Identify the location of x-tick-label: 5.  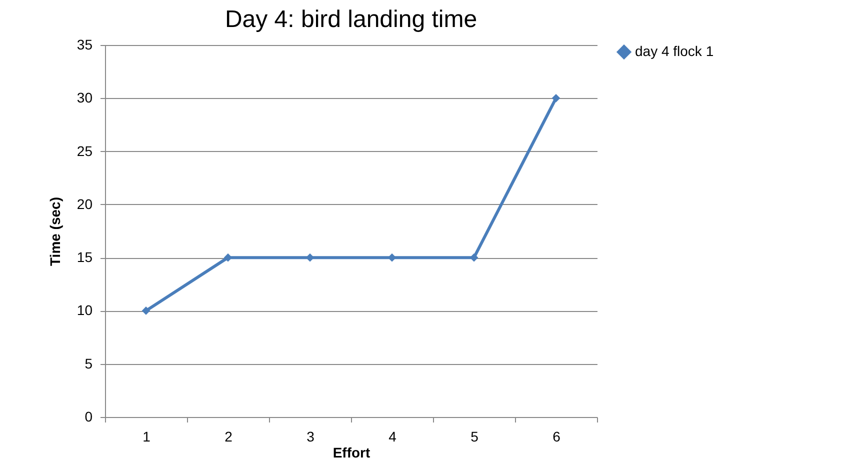
(474, 436).